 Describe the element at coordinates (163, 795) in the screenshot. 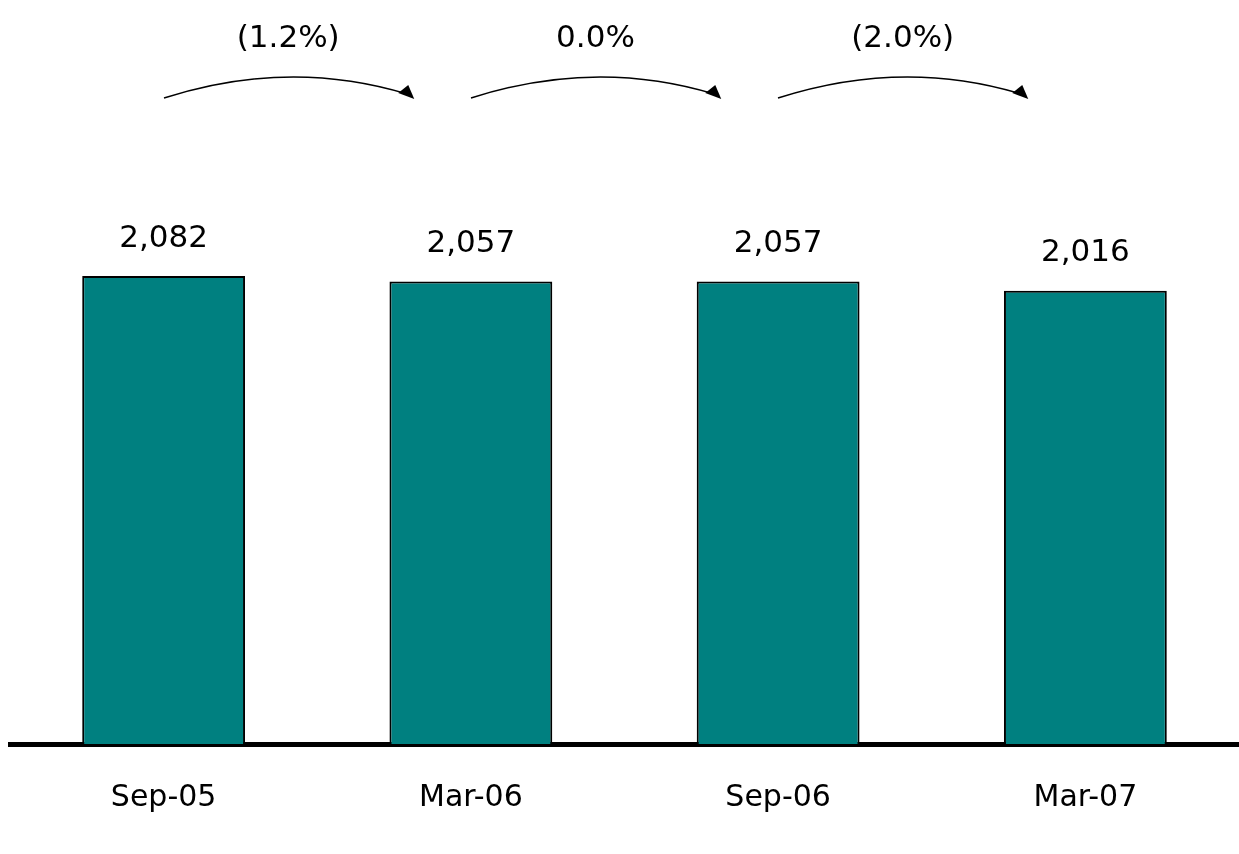

I see `x-tick-label: Sep-05` at that location.